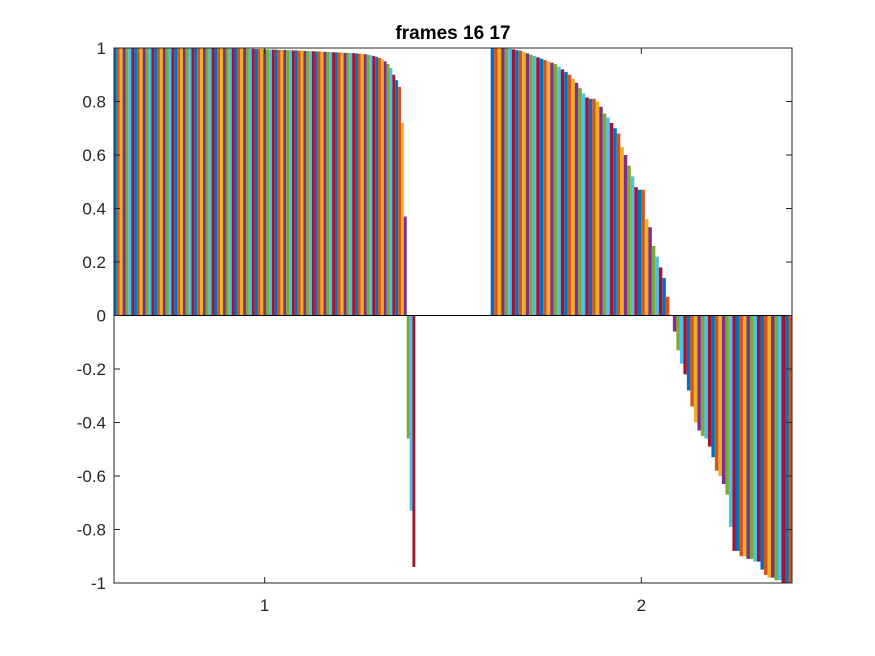  Describe the element at coordinates (94, 209) in the screenshot. I see `y-tick-label: 0.4` at that location.